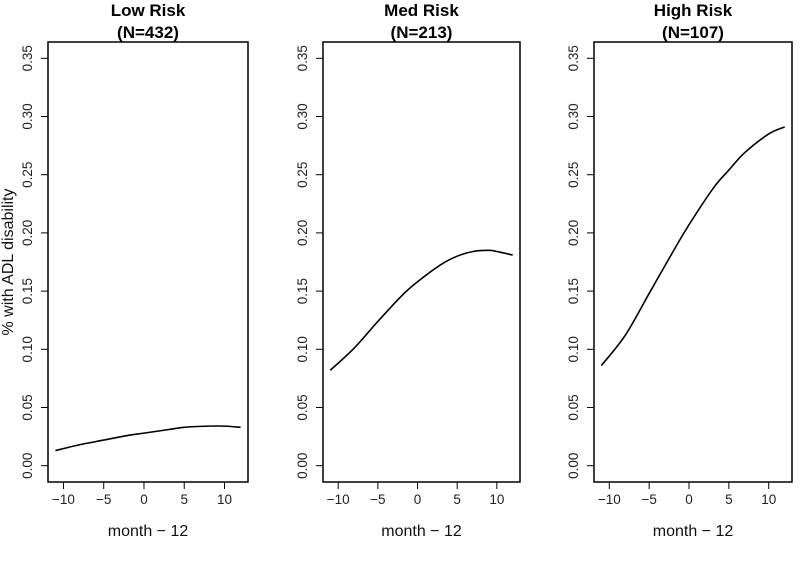 The image size is (800, 587). What do you see at coordinates (421, 310) in the screenshot?
I see `series-line-med-risk` at bounding box center [421, 310].